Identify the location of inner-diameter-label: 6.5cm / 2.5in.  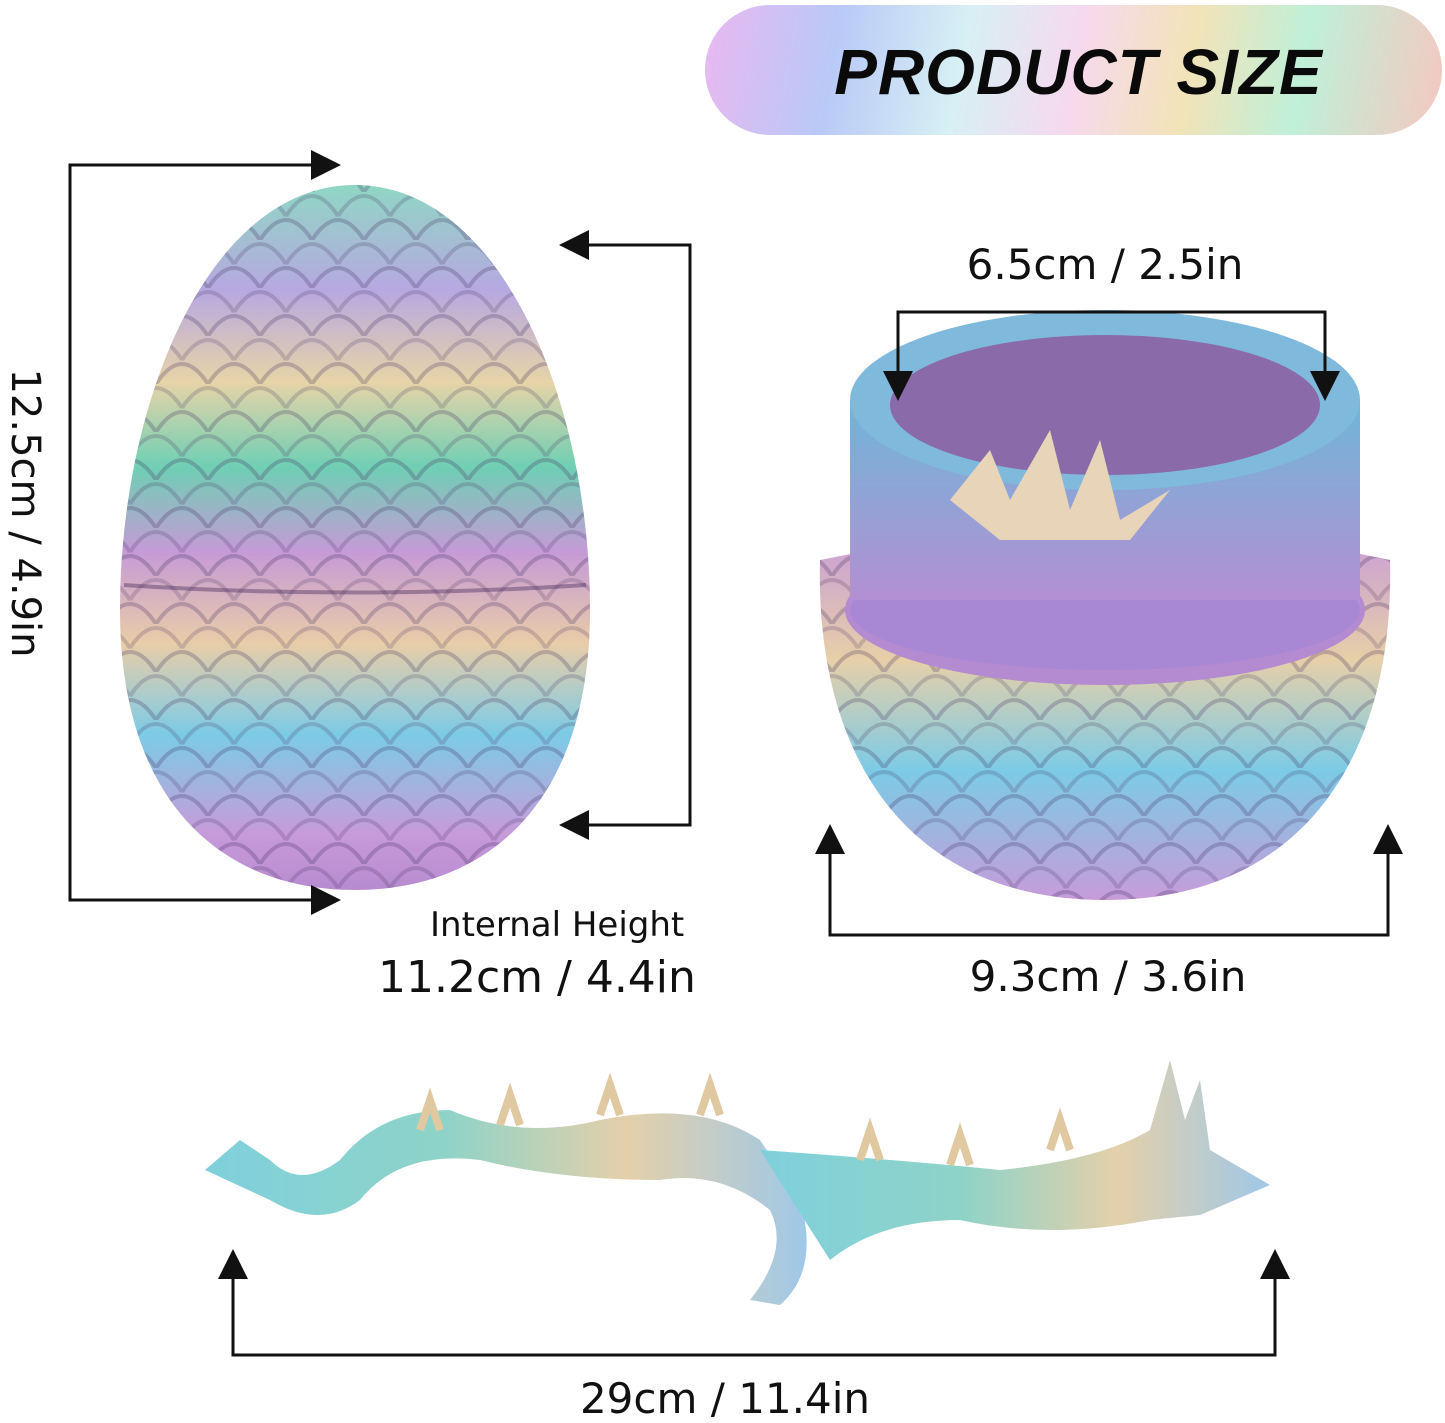
(1105, 264).